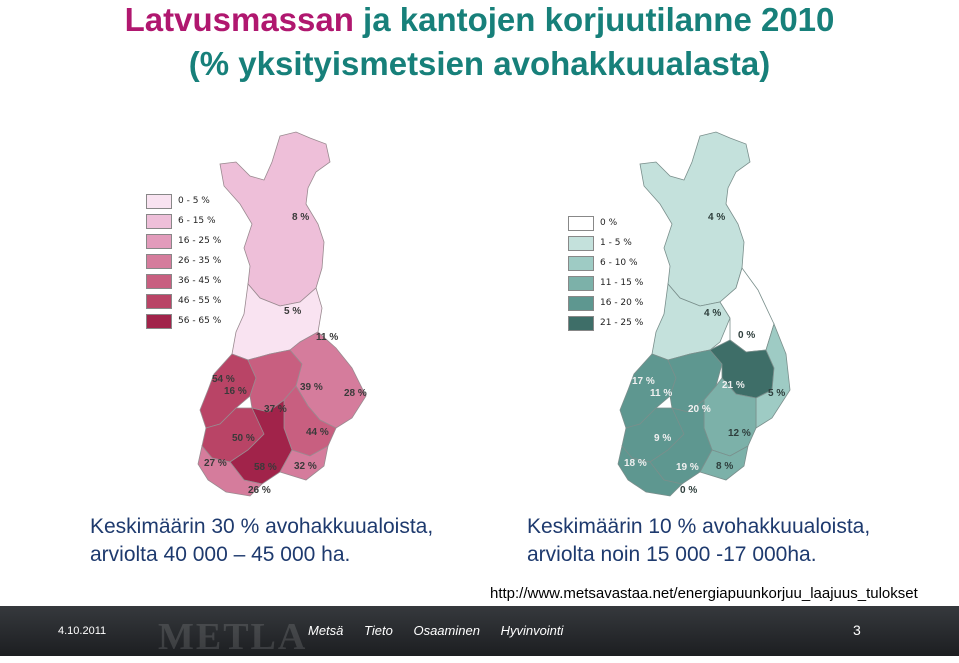 The image size is (959, 663). I want to click on left-region-south, so click(261, 442).